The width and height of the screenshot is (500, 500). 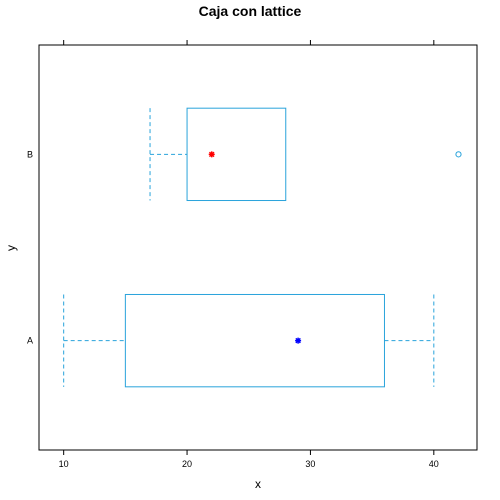 I want to click on x-tick-label-20: 20, so click(x=187, y=464).